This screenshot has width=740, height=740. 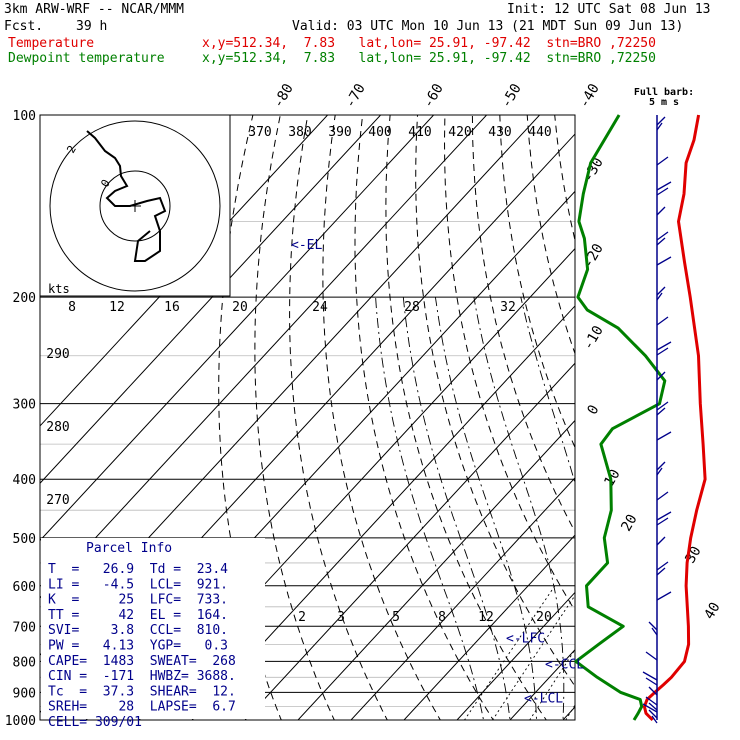 What do you see at coordinates (94, 9) in the screenshot?
I see `model-title: 3km ARW-WRF -- NCAR/MMM` at bounding box center [94, 9].